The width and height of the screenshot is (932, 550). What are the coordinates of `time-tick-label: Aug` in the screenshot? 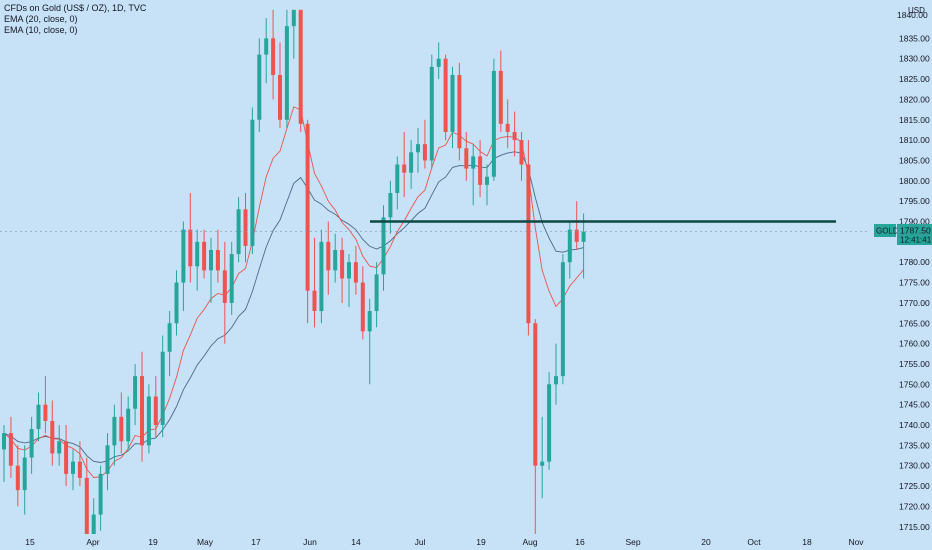 It's located at (529, 542).